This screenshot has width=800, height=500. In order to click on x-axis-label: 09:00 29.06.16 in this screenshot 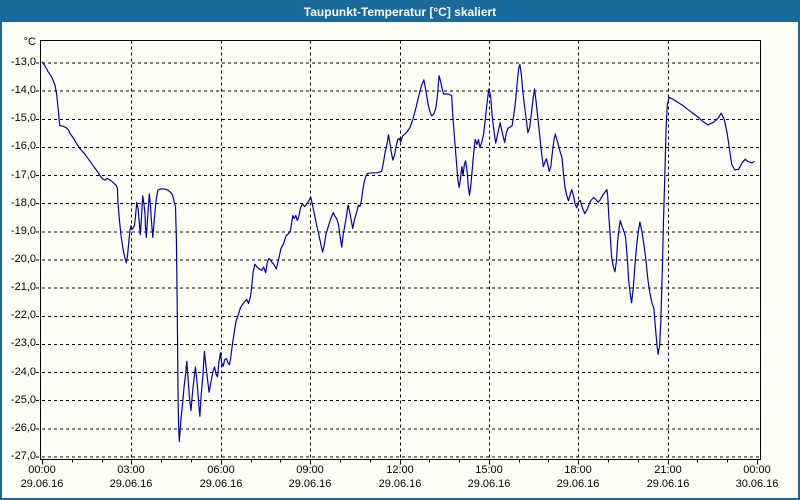, I will do `click(310, 477)`.